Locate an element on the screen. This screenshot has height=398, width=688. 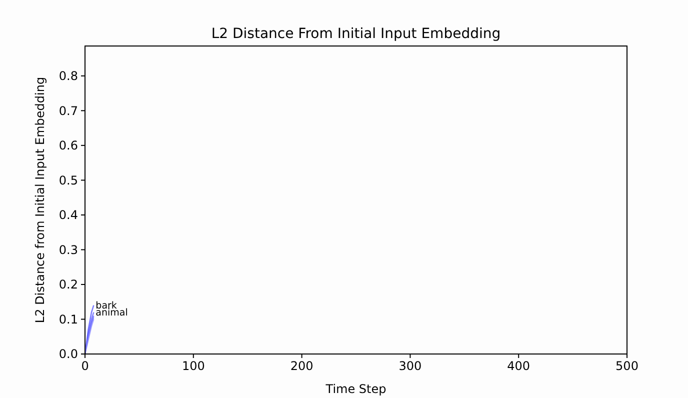
x-tick-label: 0 is located at coordinates (85, 366).